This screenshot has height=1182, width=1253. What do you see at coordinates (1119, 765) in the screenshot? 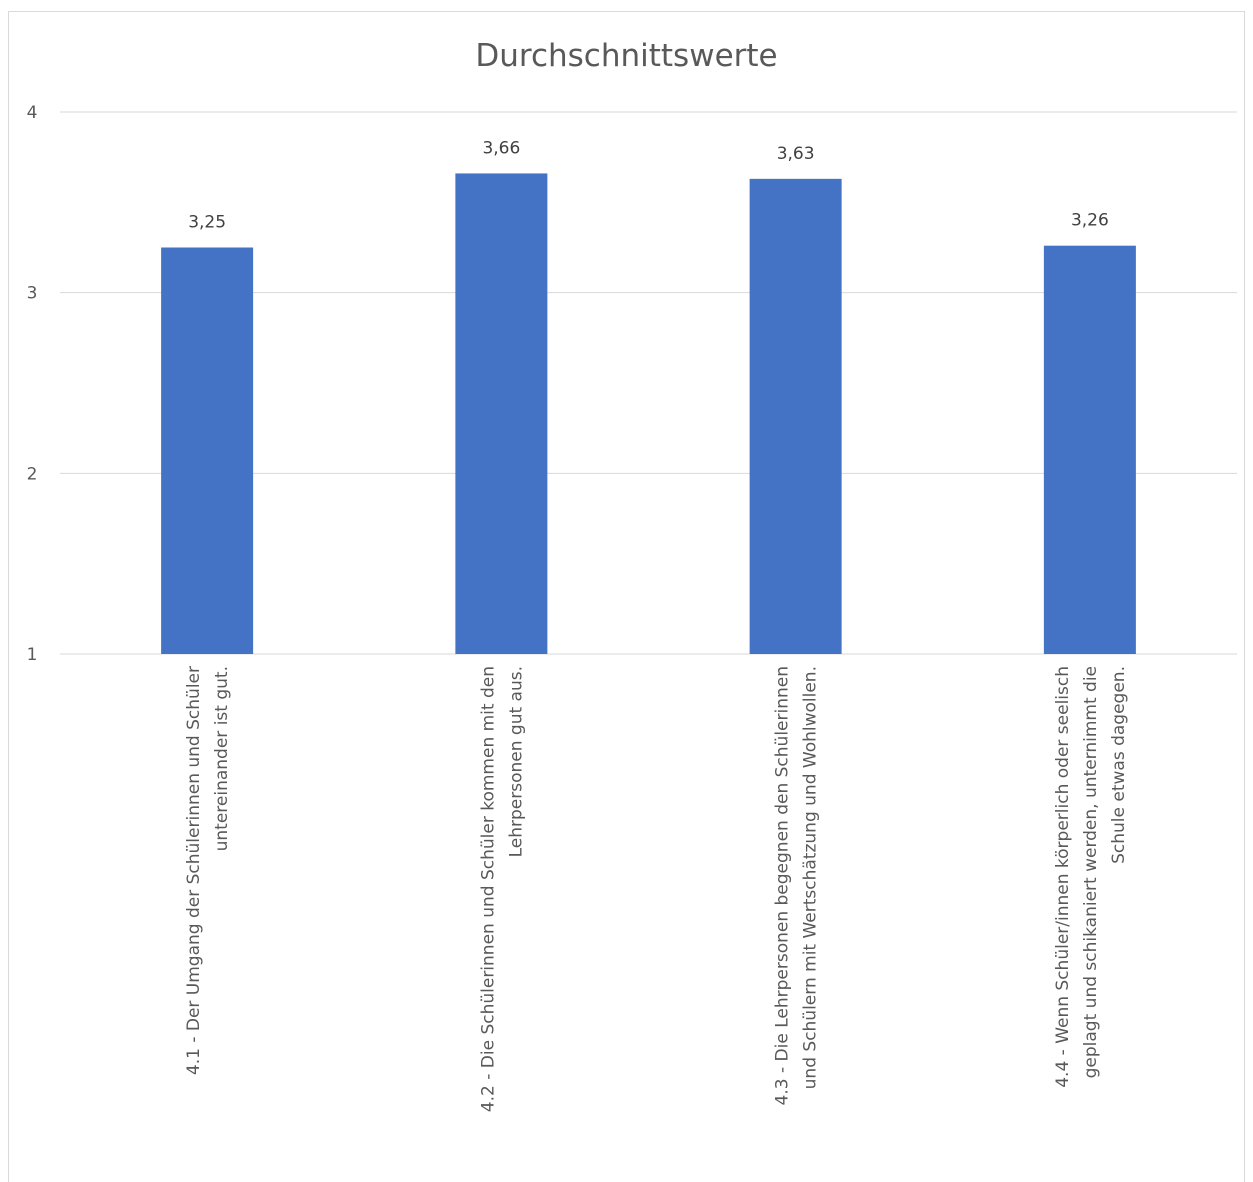
I see `x-tick-label-line: Schule etwas dagegen.` at bounding box center [1119, 765].